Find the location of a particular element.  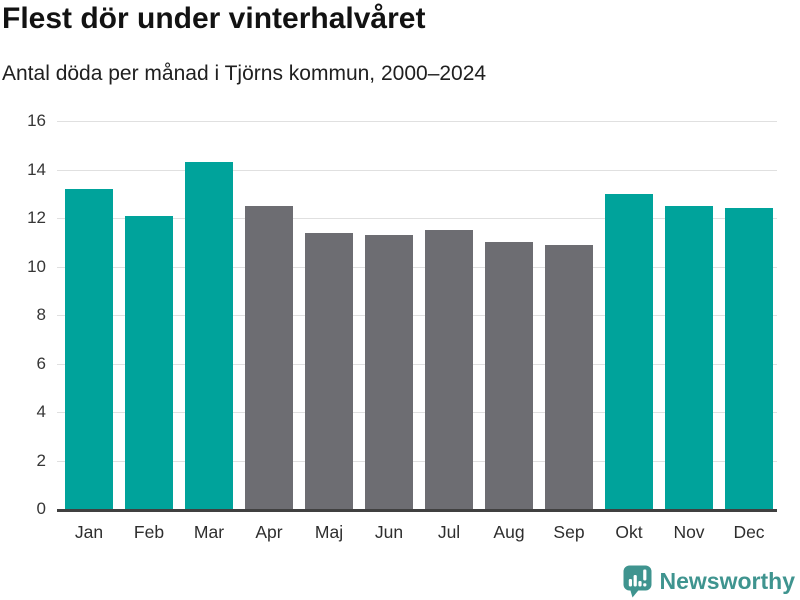

x-tick-label-sep: Sep is located at coordinates (569, 532).